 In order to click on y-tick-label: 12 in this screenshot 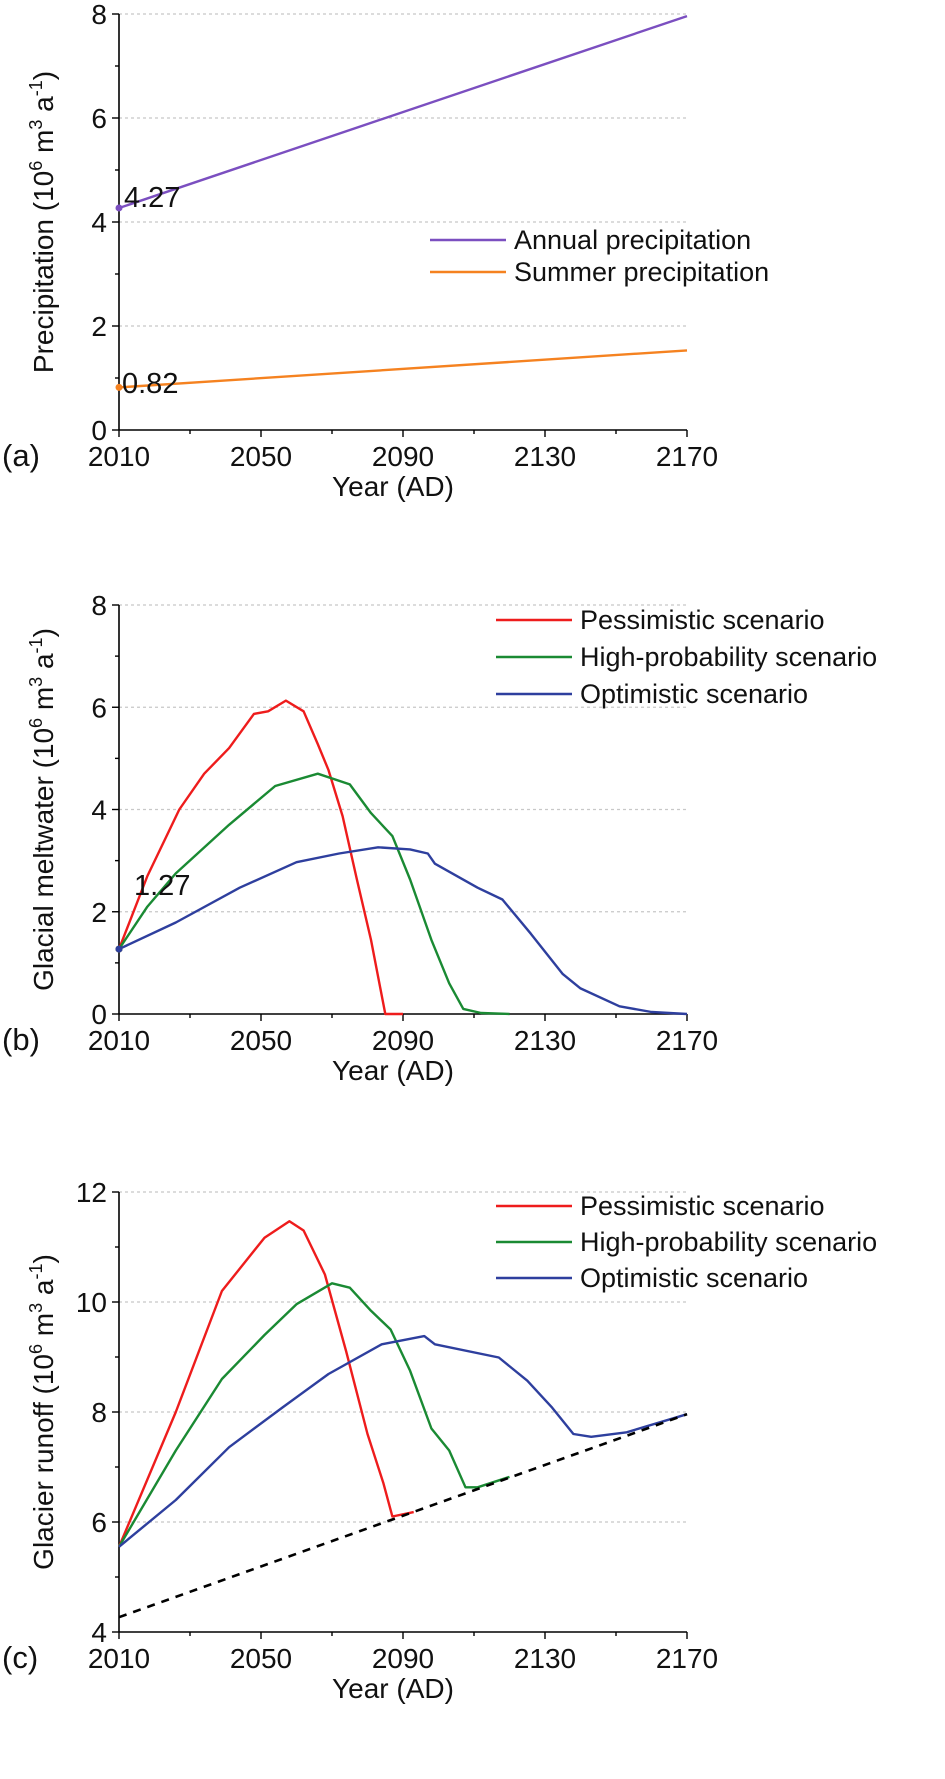, I will do `click(91, 1192)`.